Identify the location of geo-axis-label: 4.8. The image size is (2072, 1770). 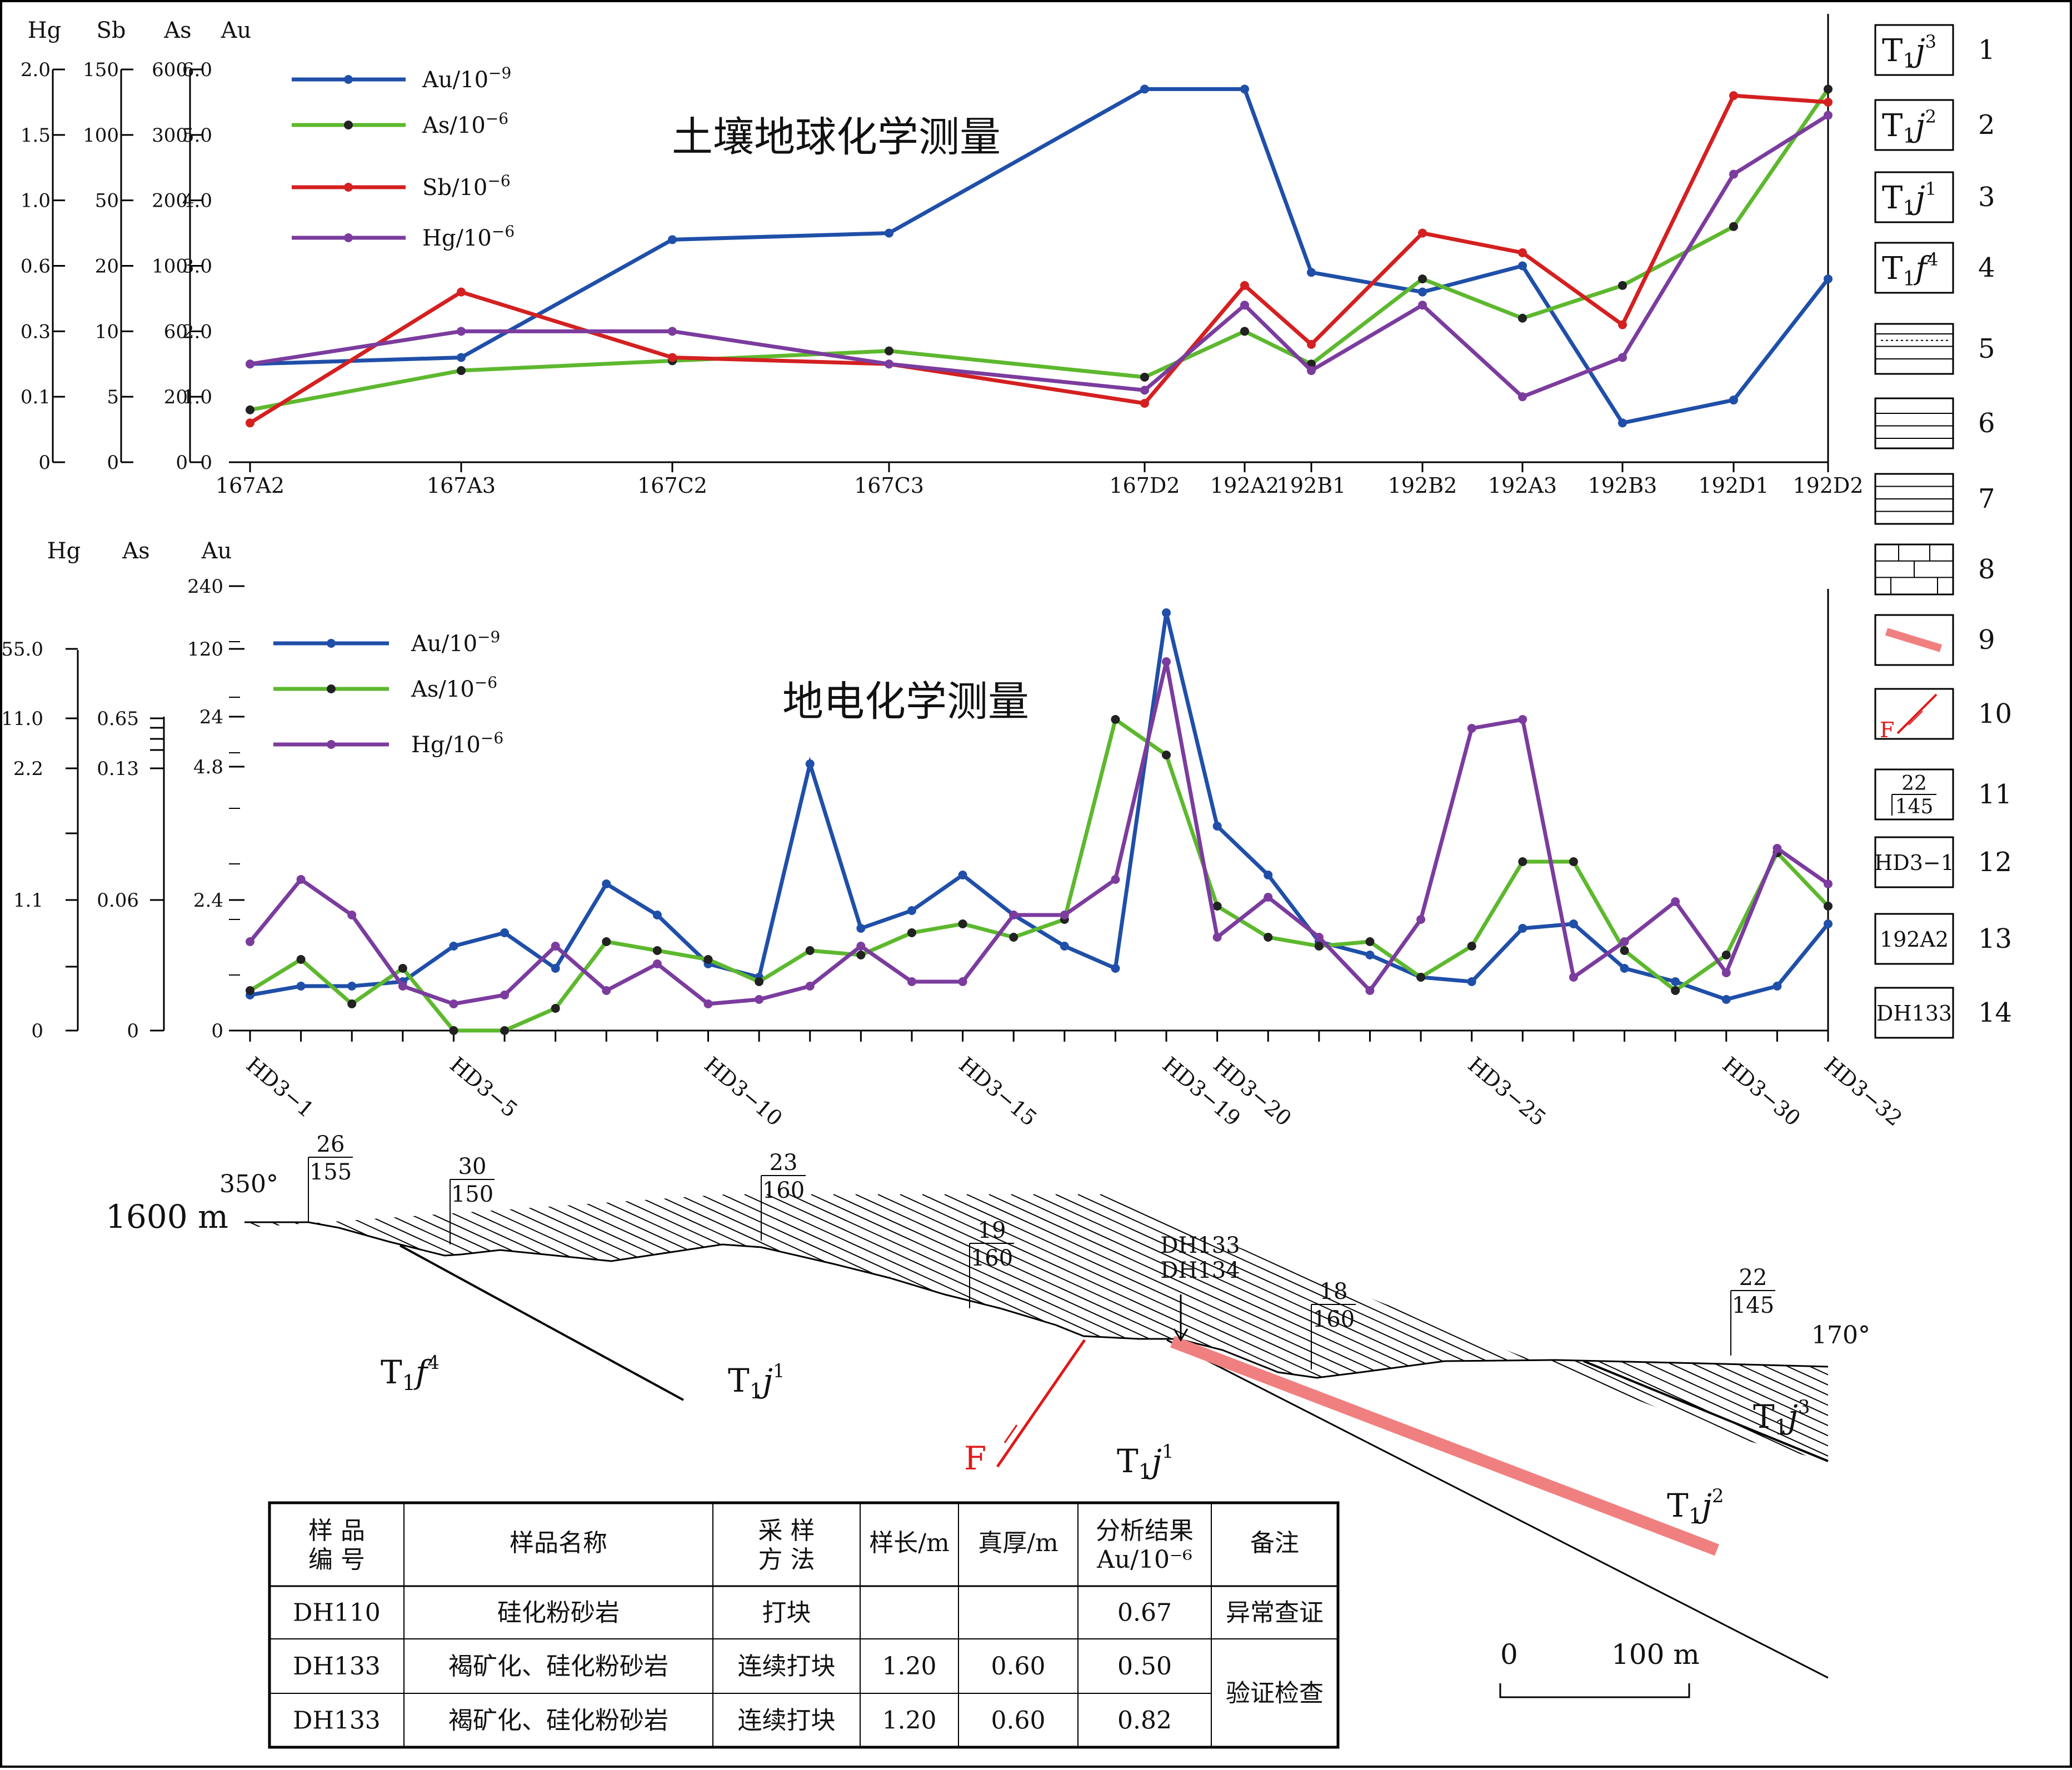
(208, 767).